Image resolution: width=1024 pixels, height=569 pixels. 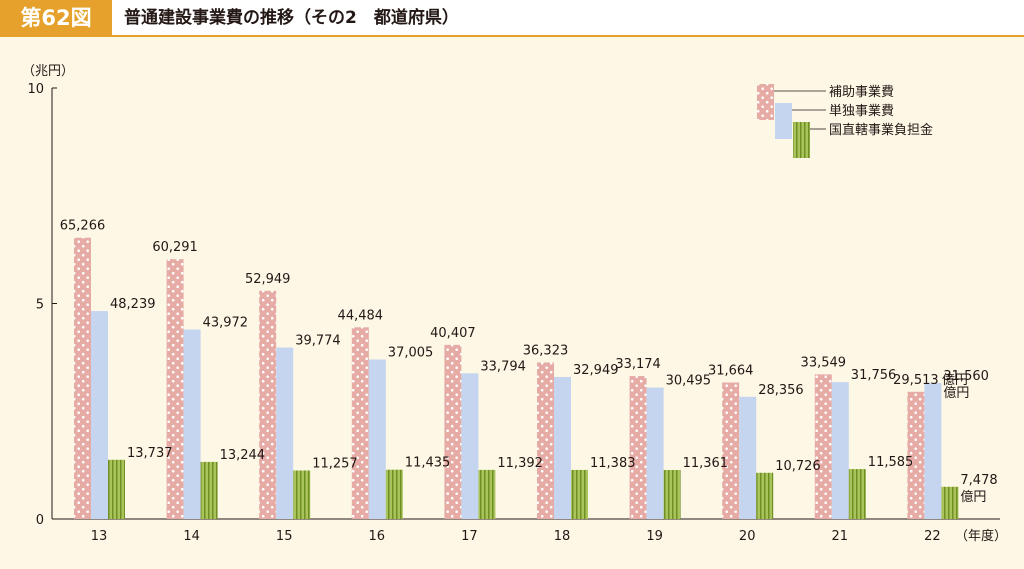 I want to click on figure-header: 第62図 普通建設事業費の推移（その2 都道府県）, so click(x=512, y=18).